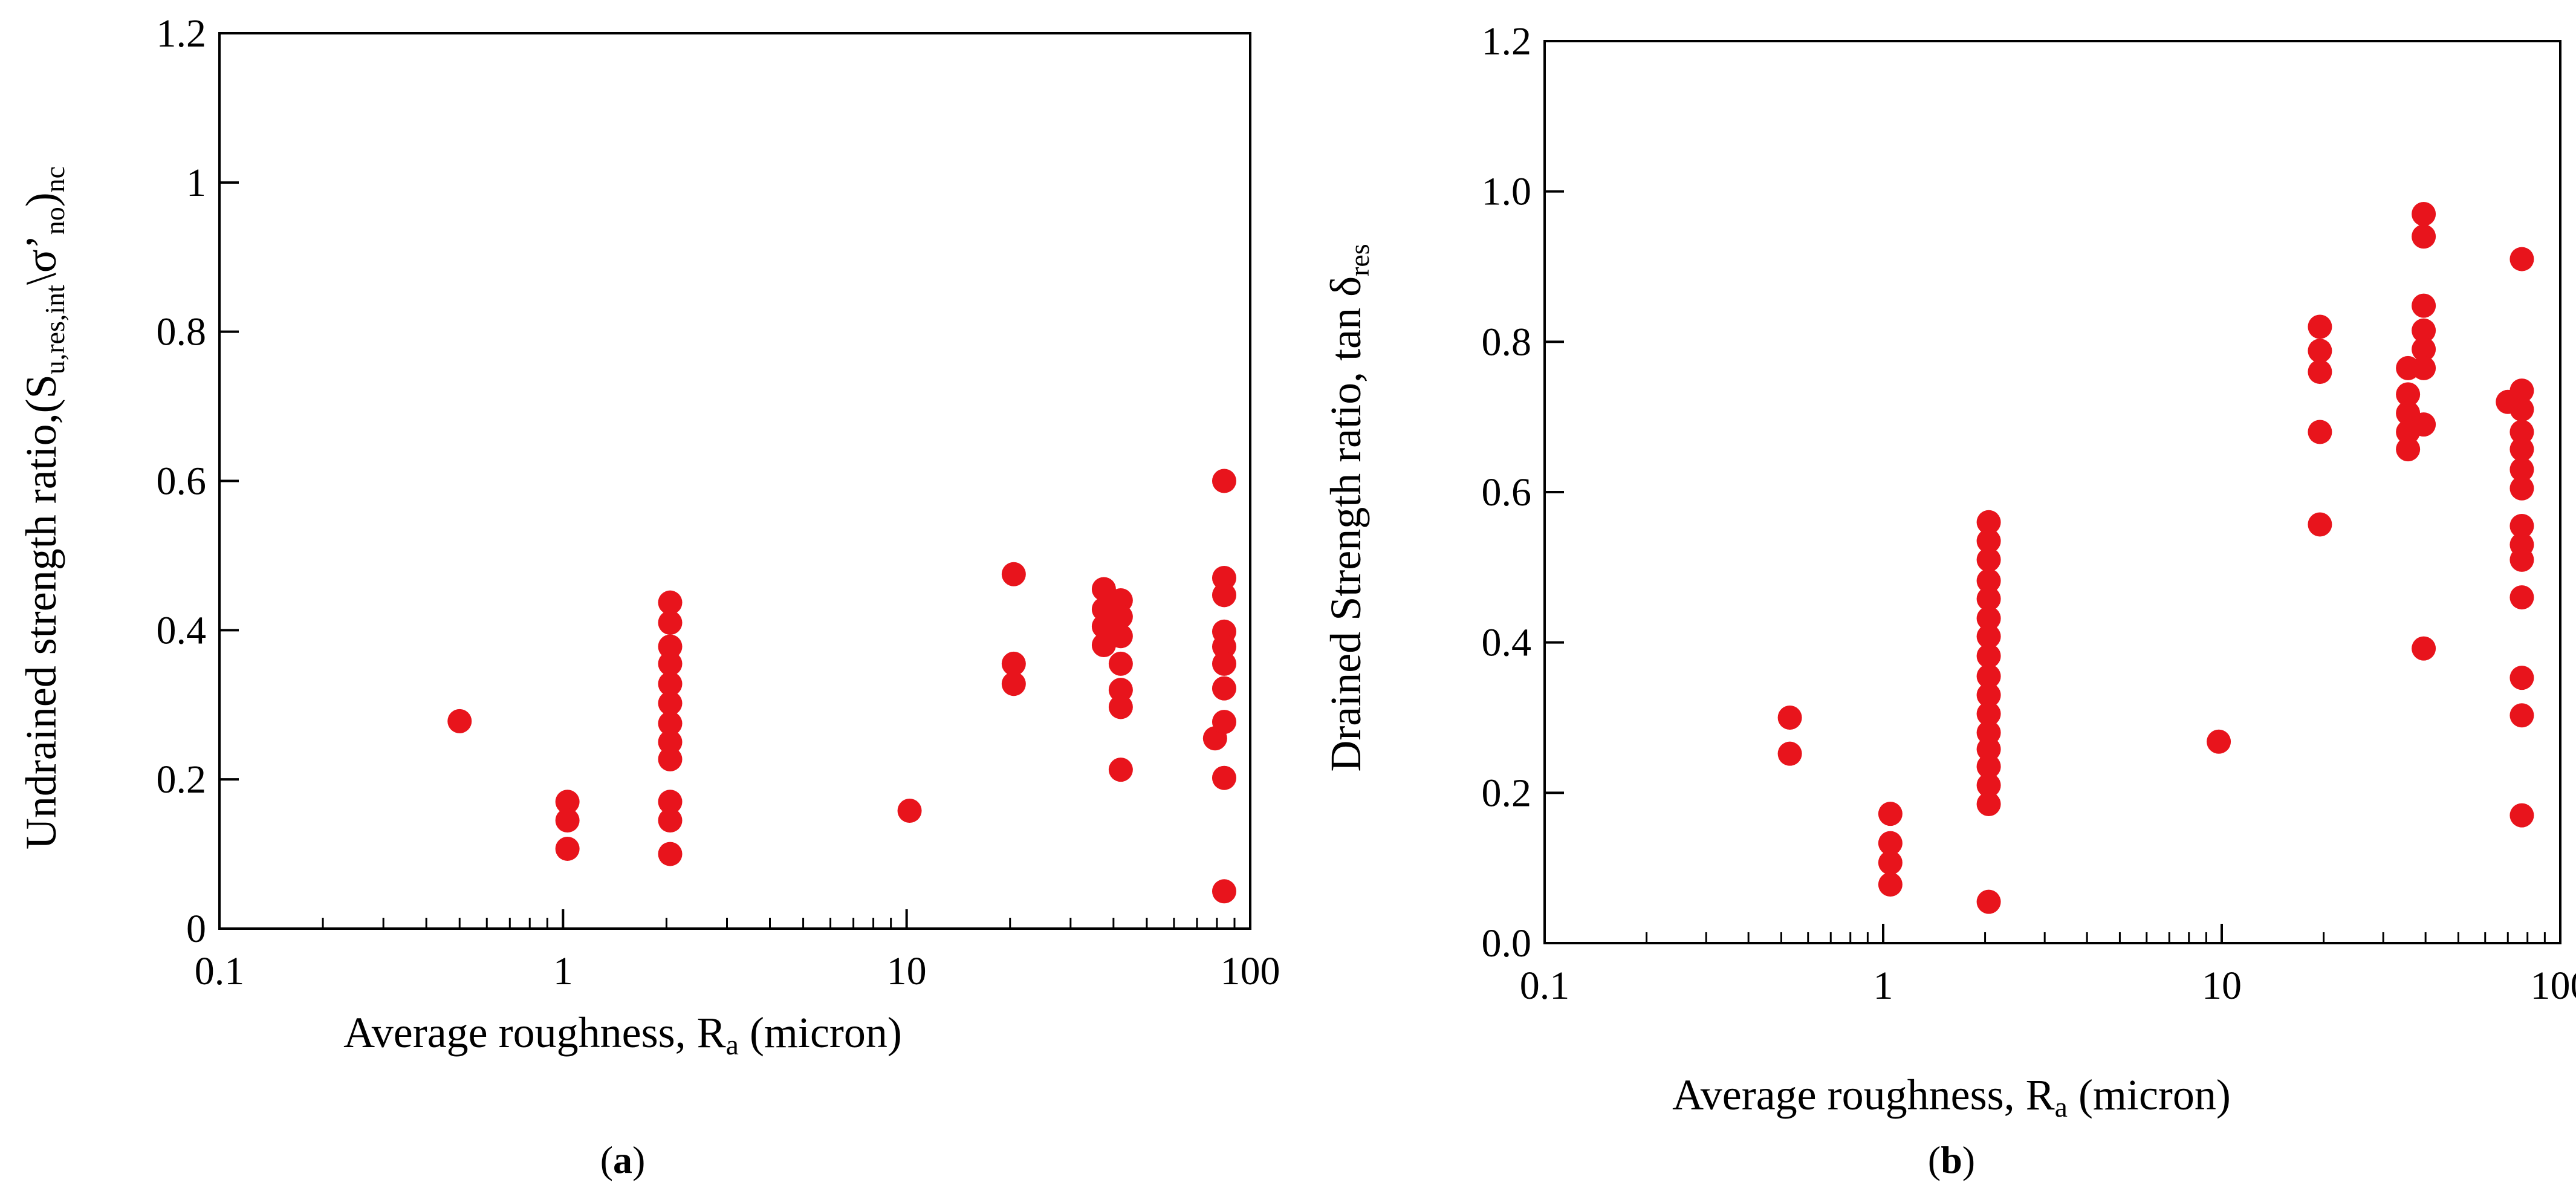  I want to click on x-tick-label-b: 1, so click(1884, 986).